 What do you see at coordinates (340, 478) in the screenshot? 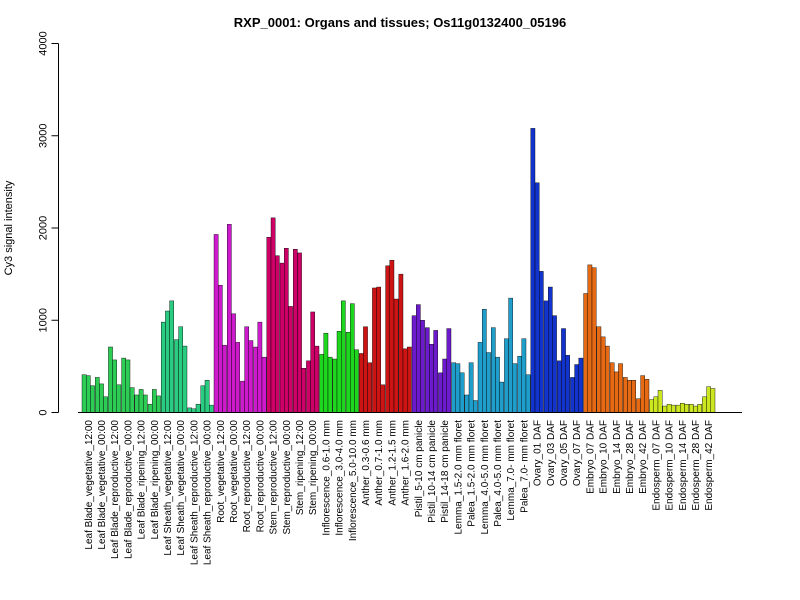
I see `x-tick-label: Inflorescence_3.0-4.0 mm` at bounding box center [340, 478].